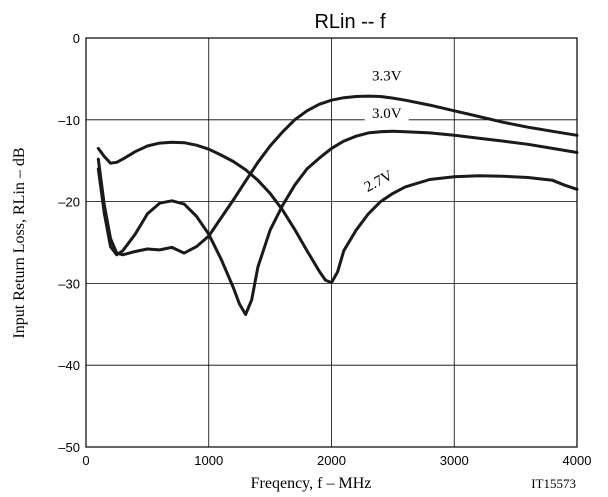 This screenshot has width=608, height=497. What do you see at coordinates (69, 120) in the screenshot?
I see `y-tick-label: –10` at bounding box center [69, 120].